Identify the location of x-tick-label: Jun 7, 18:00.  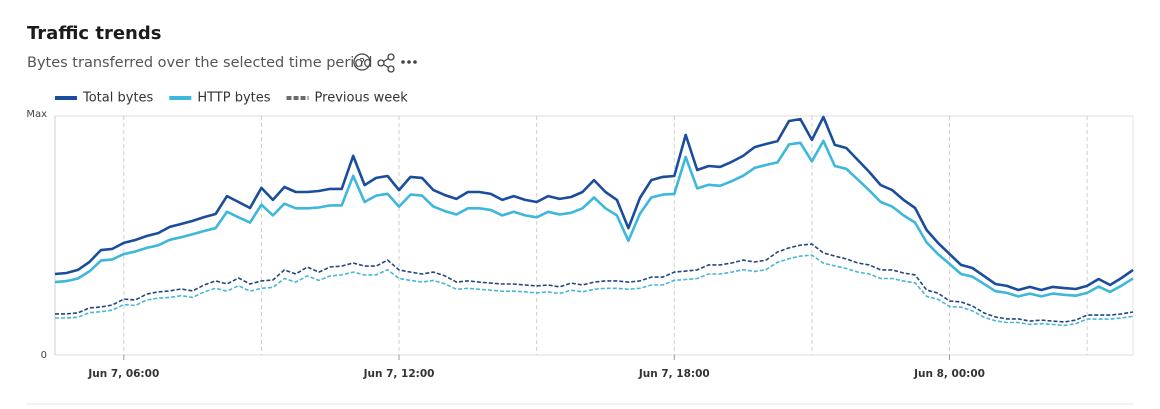
(674, 374).